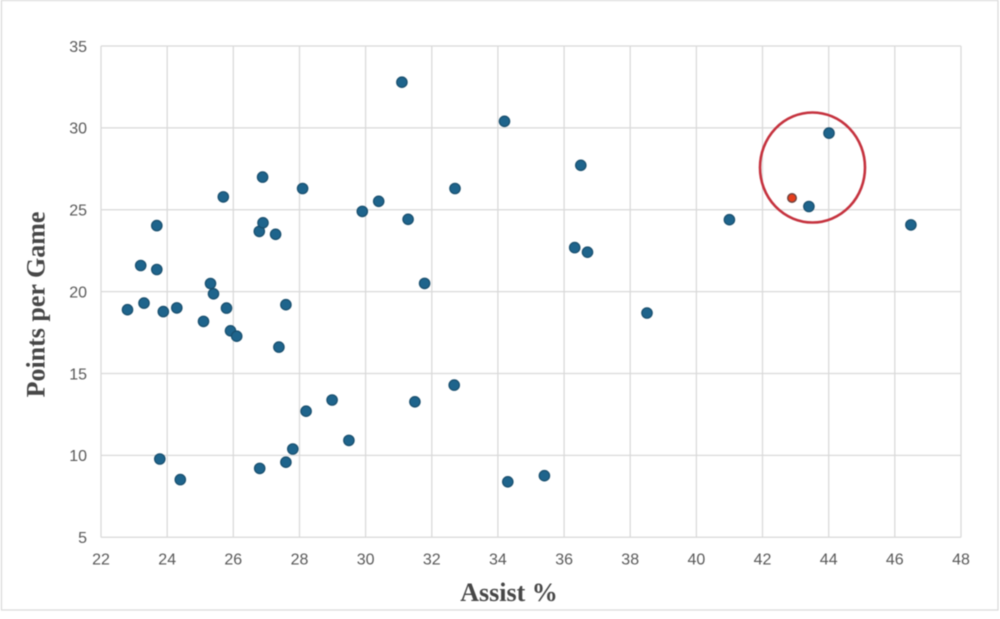 The width and height of the screenshot is (1000, 619). Describe the element at coordinates (78, 374) in the screenshot. I see `svg-text: 15` at that location.